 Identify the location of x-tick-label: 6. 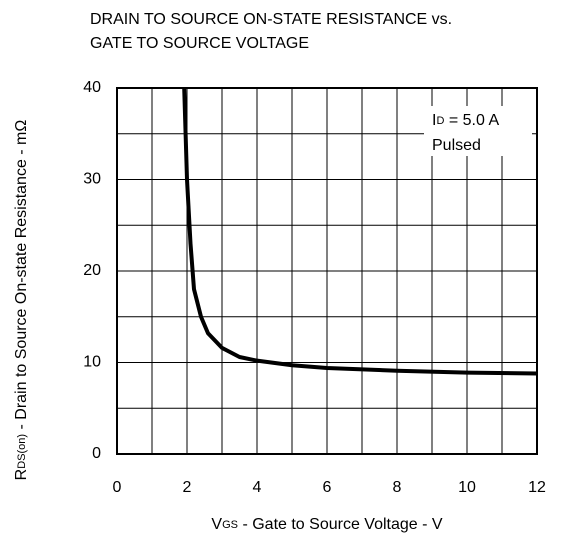
(327, 487).